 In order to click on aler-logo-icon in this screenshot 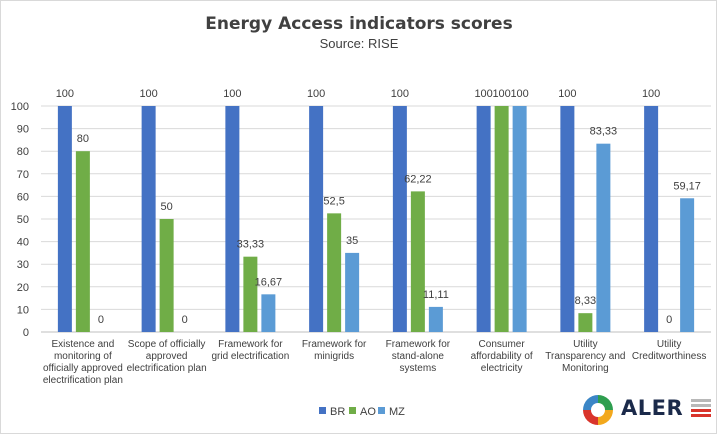, I will do `click(598, 410)`.